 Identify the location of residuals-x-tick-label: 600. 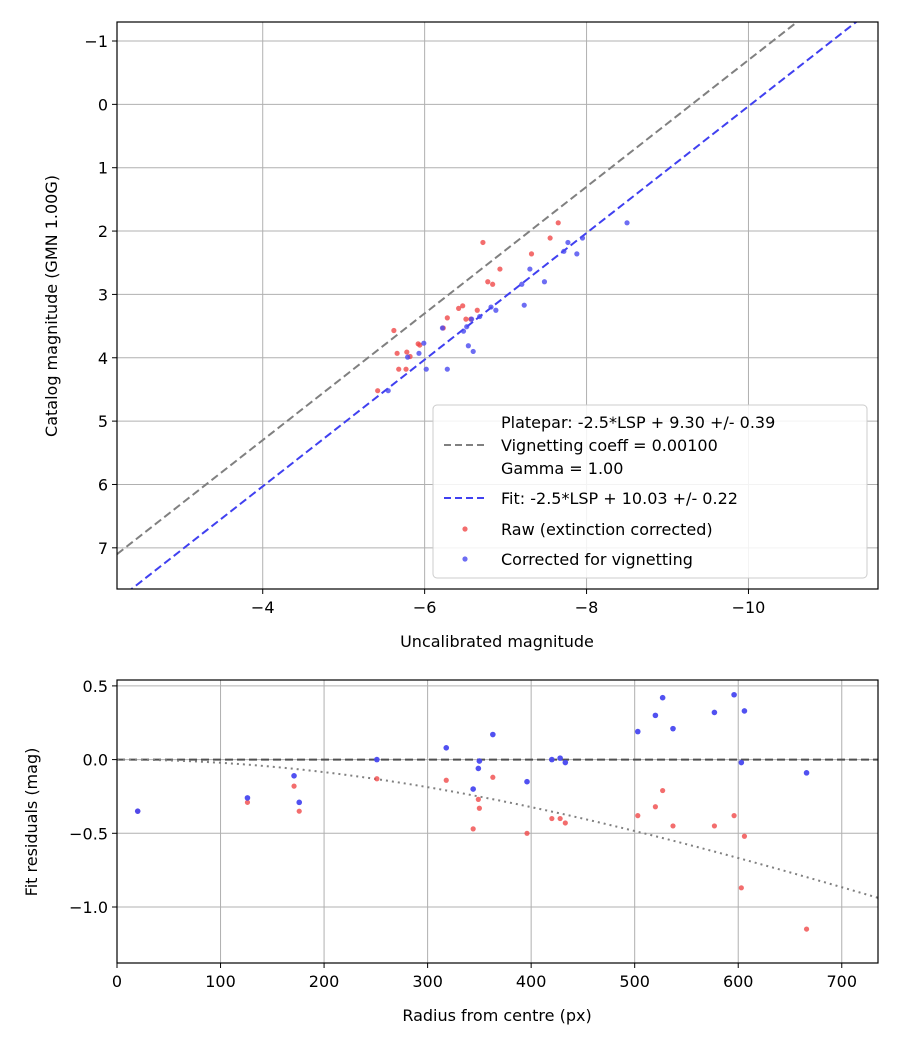
(738, 981).